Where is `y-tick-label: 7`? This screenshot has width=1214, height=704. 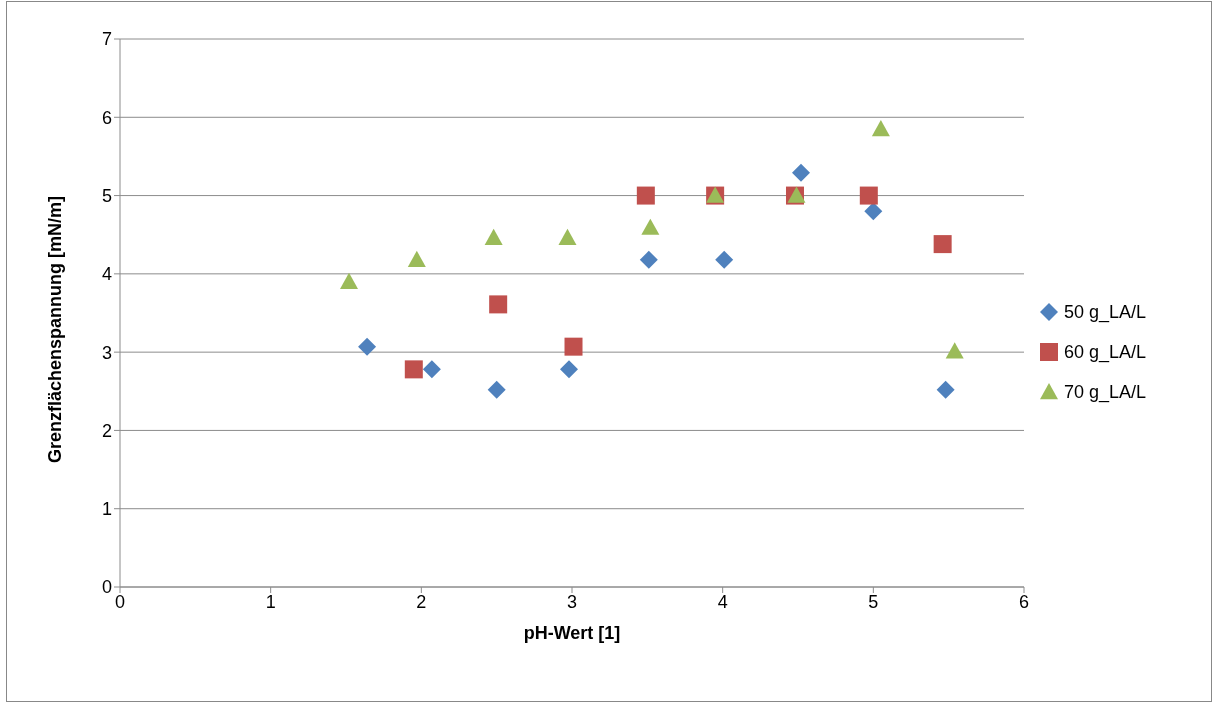
y-tick-label: 7 is located at coordinates (106, 39).